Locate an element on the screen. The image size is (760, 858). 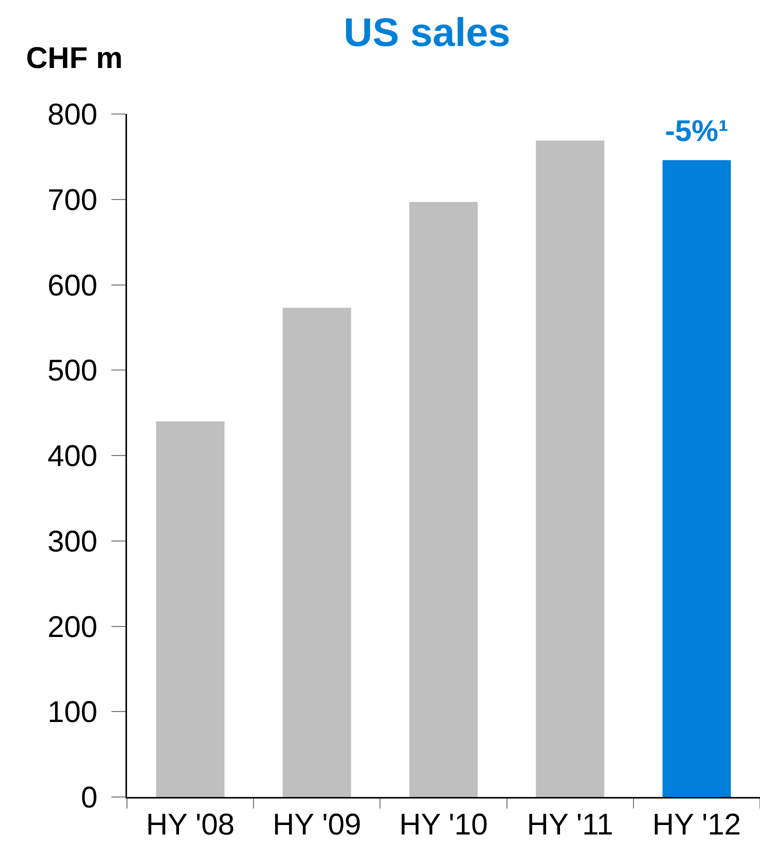
x-tick-label: HY '12 is located at coordinates (696, 825).